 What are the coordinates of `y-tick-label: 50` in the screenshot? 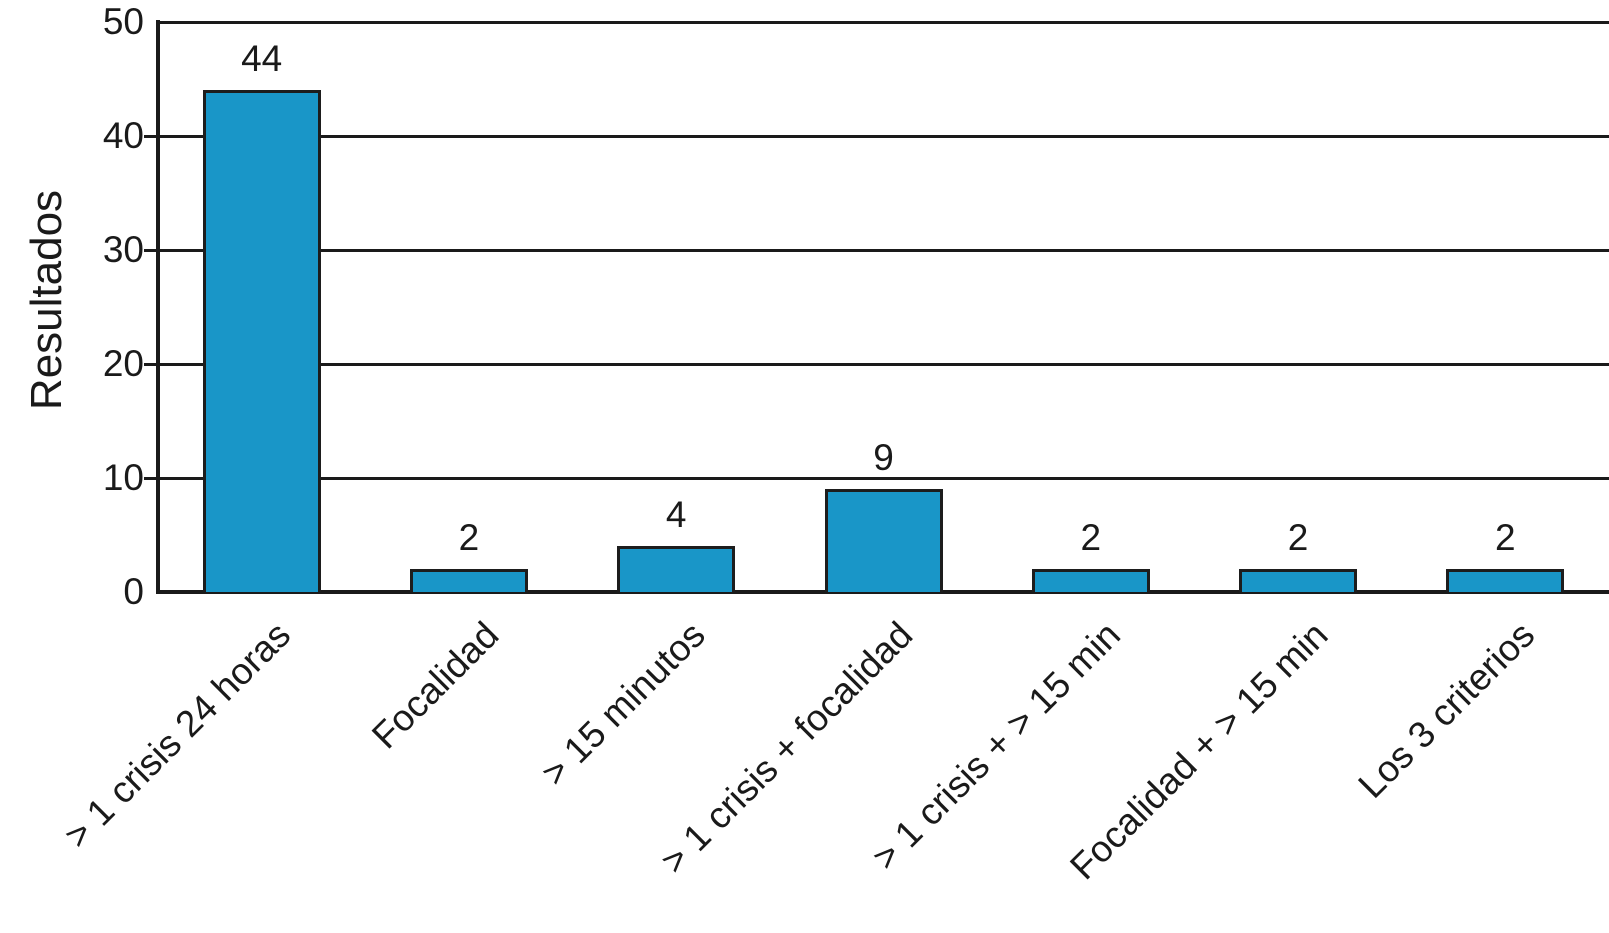 It's located at (123, 21).